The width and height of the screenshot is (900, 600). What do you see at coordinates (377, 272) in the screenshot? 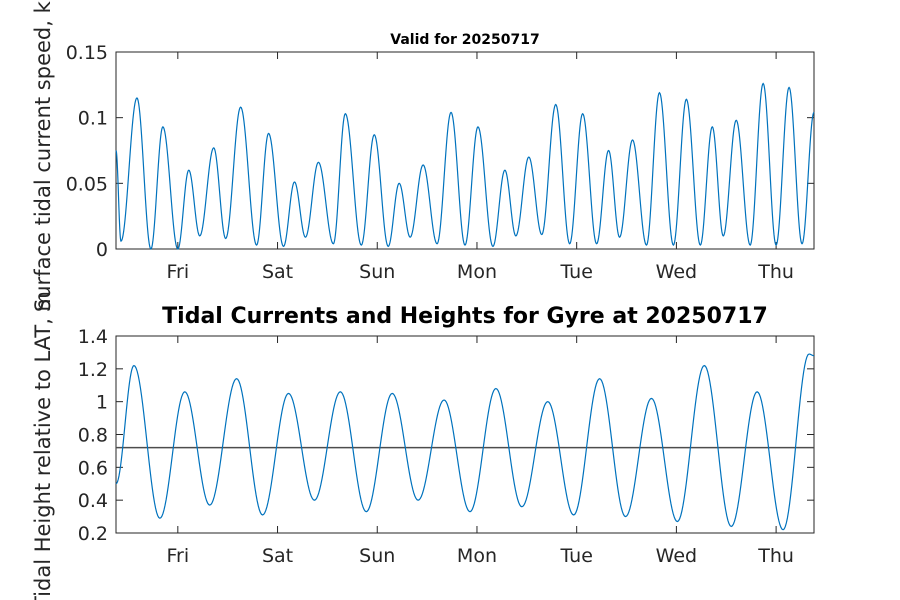
I see `current-speed-x-tick-label: Sun` at bounding box center [377, 272].